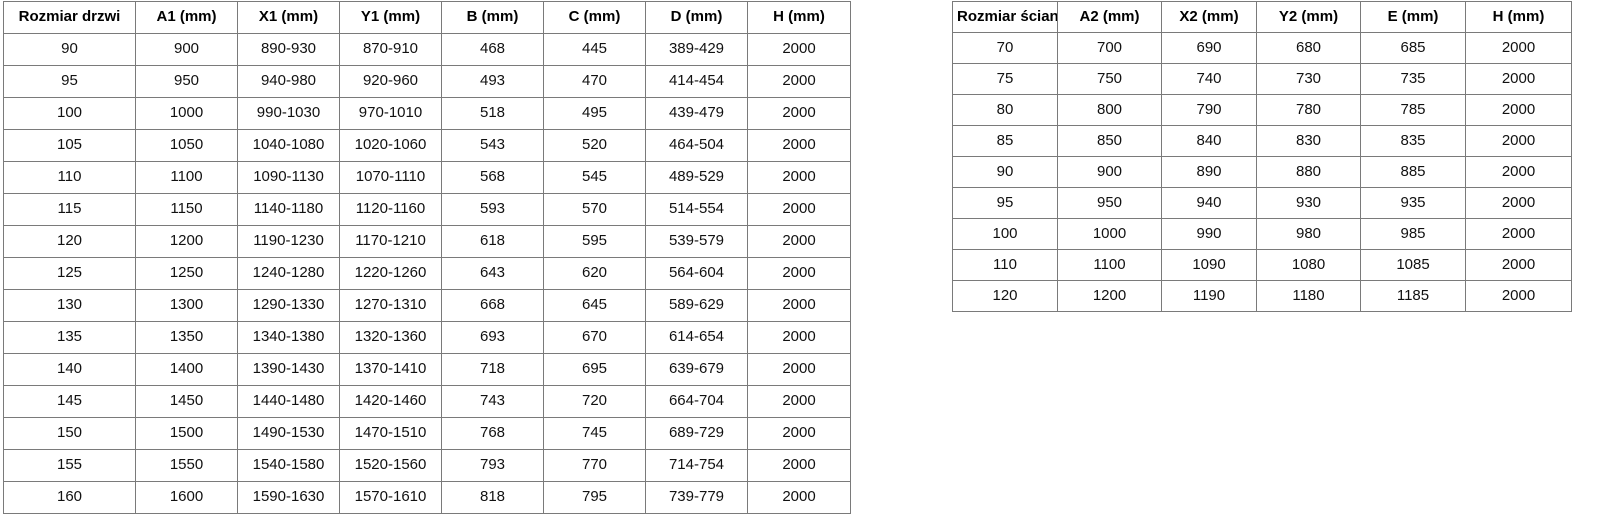 This screenshot has height=514, width=1600. Describe the element at coordinates (1109, 141) in the screenshot. I see `wall-cell: 850` at that location.